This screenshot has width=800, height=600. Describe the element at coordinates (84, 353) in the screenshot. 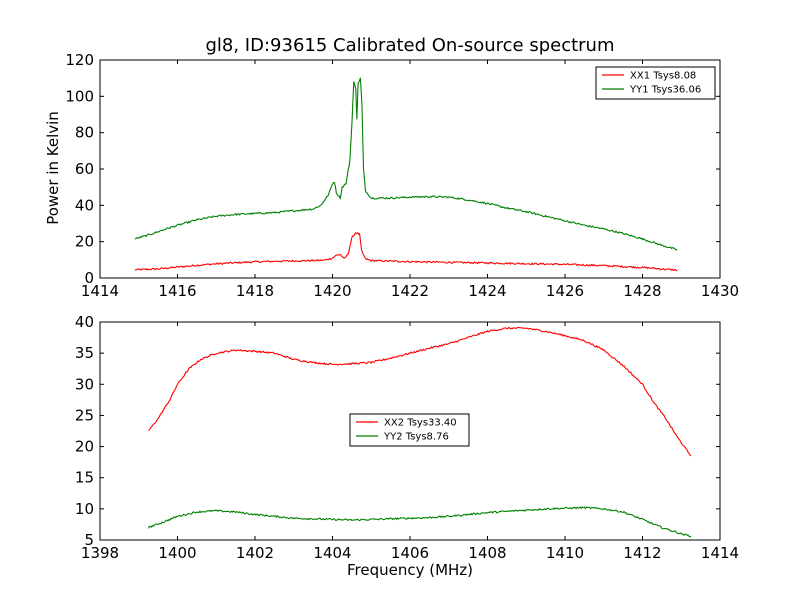

I see `bottom-y-tick-label: 35` at that location.